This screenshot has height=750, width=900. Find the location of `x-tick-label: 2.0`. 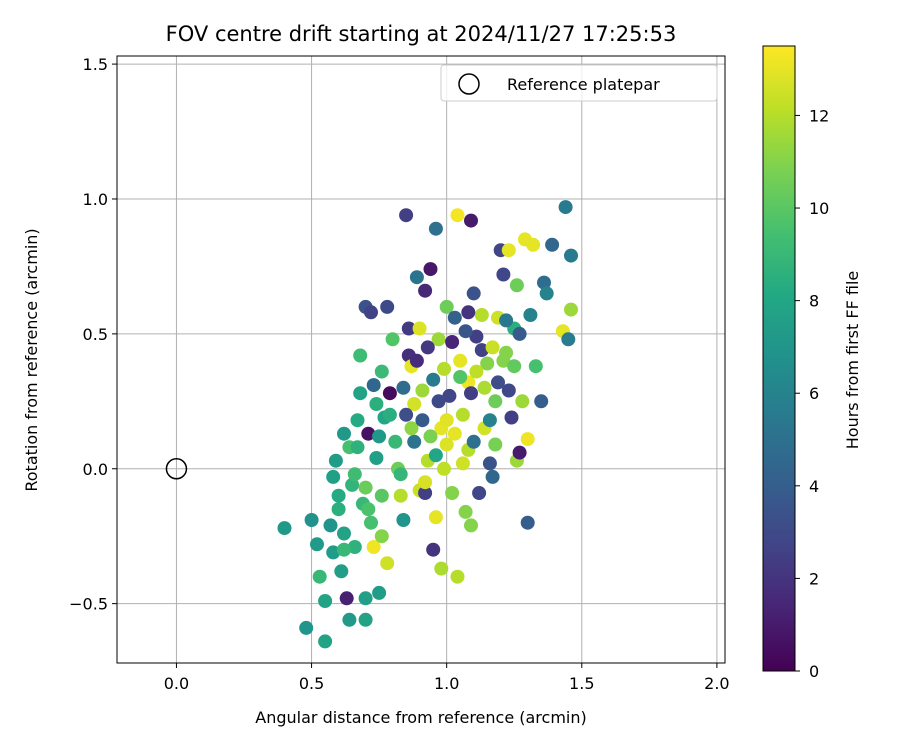

x-tick-label: 2.0 is located at coordinates (716, 683).